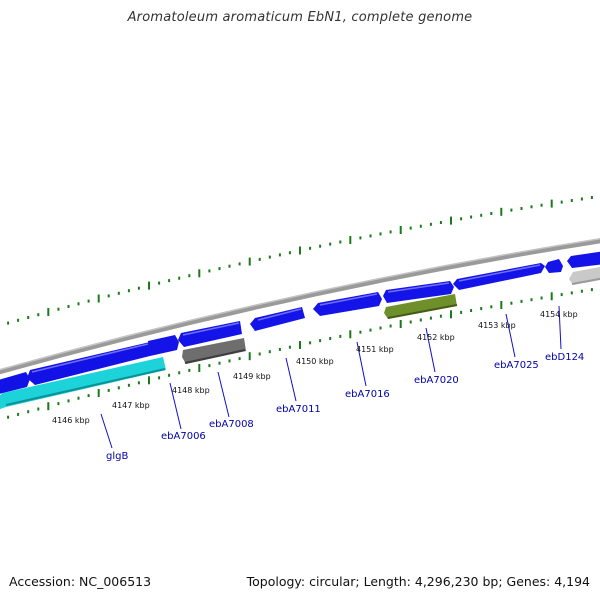  I want to click on gene-label-ebA7016: ebA7016, so click(367, 394).